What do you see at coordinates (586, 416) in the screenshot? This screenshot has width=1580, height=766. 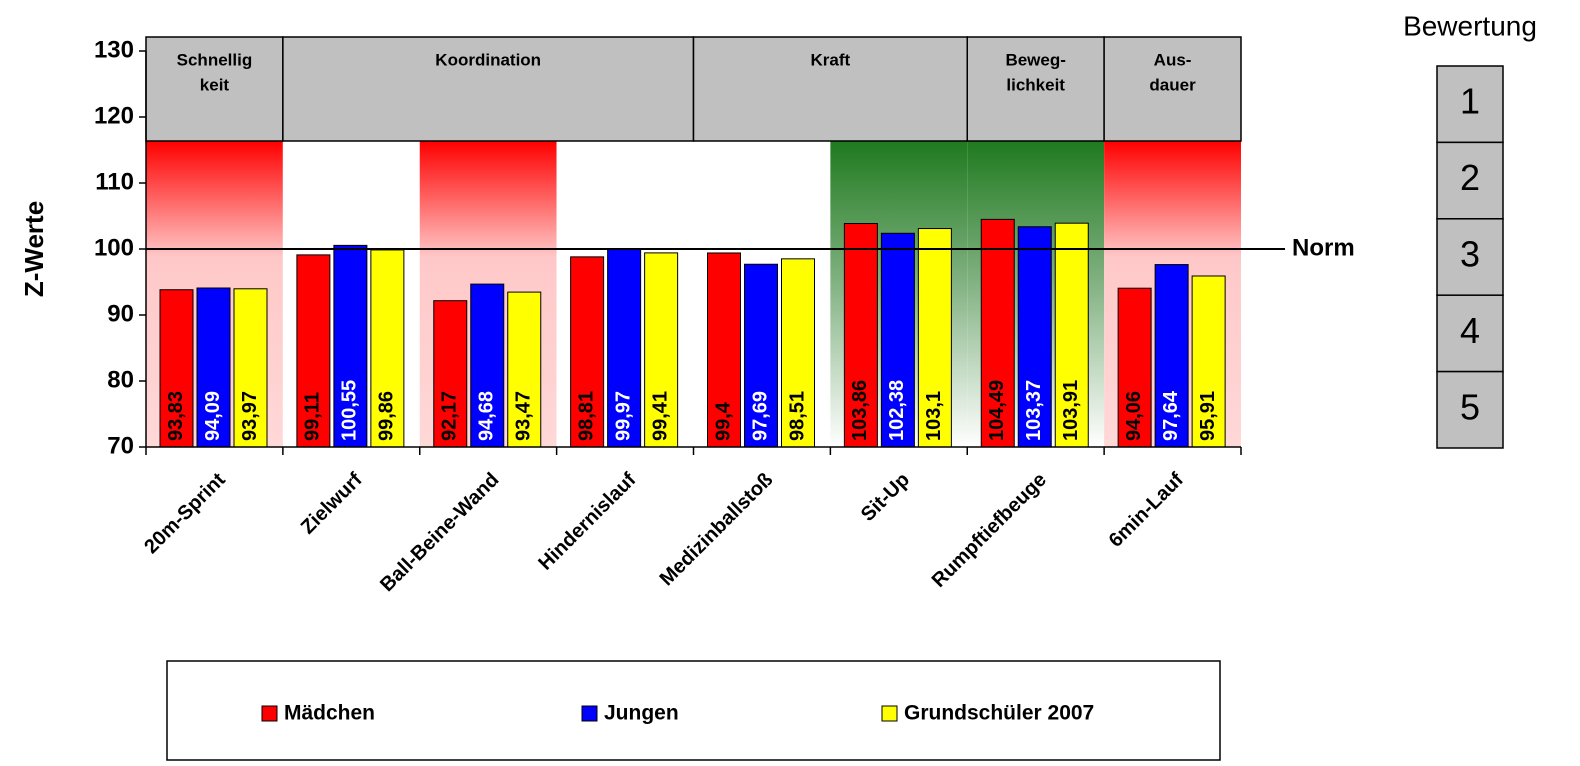 I see `value-label: 98,81` at bounding box center [586, 416].